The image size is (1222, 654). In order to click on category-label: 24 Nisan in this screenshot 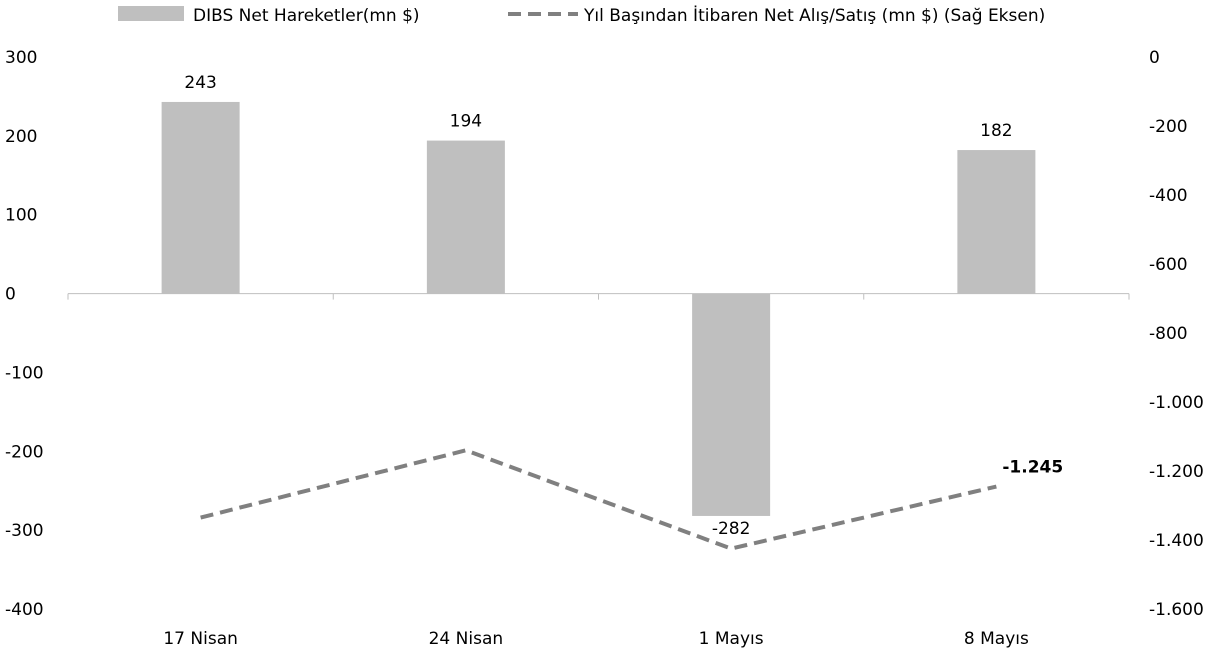, I will do `click(466, 639)`.